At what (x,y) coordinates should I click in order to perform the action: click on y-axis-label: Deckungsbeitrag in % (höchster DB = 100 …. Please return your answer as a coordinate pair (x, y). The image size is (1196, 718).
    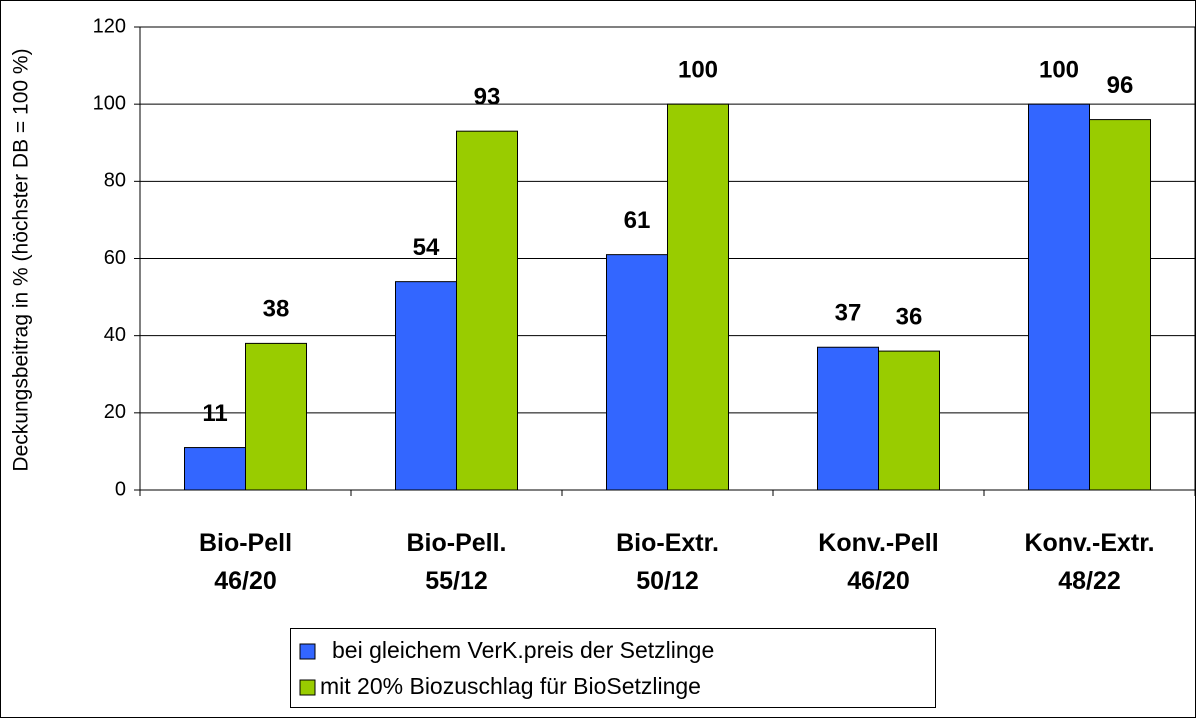
    Looking at the image, I should click on (21, 259).